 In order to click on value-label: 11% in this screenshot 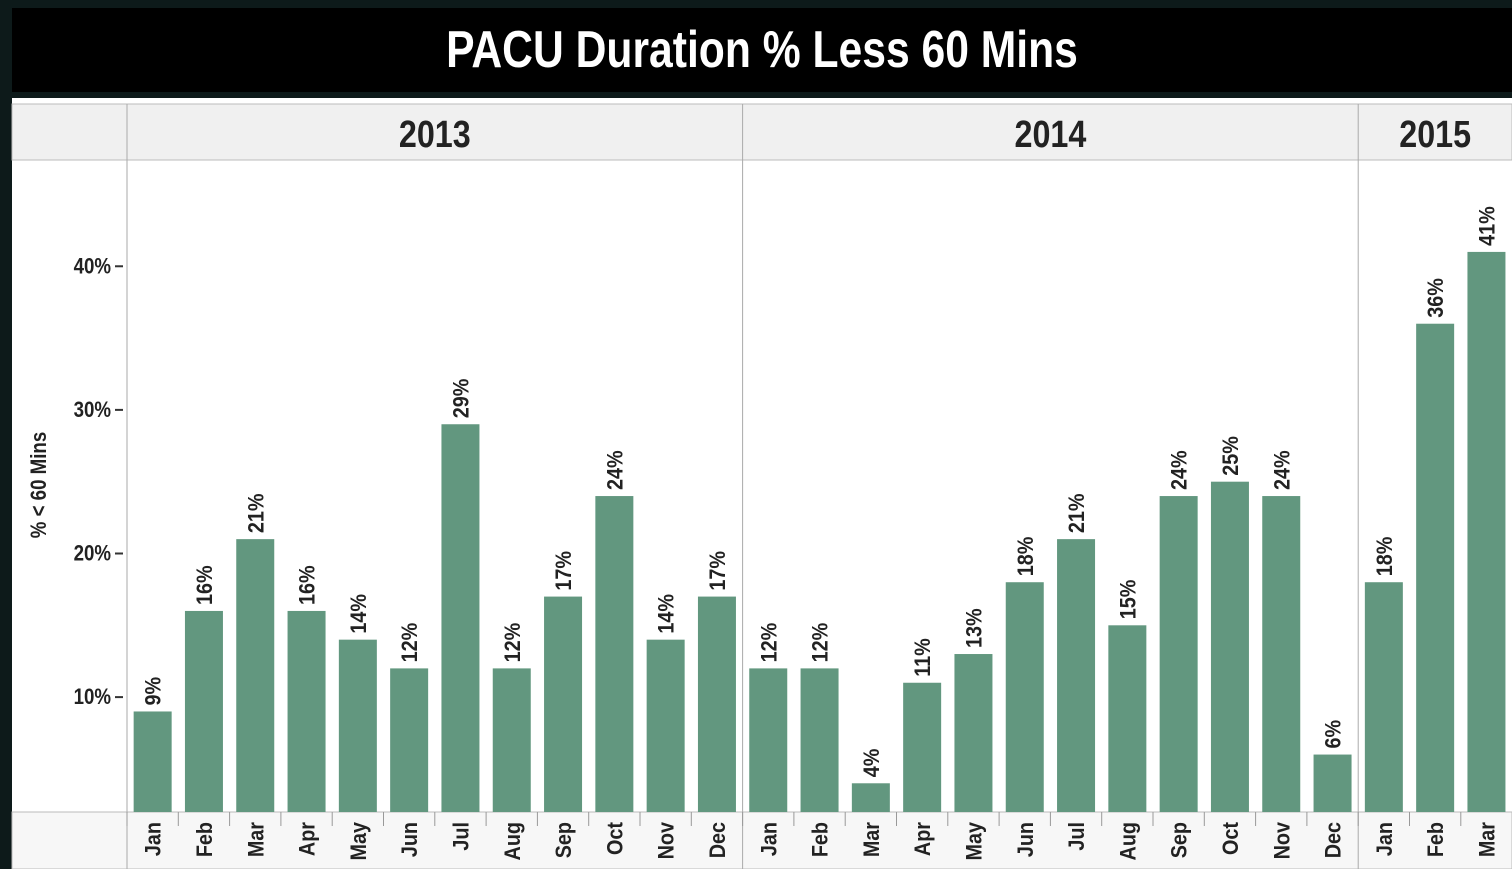, I will do `click(923, 657)`.